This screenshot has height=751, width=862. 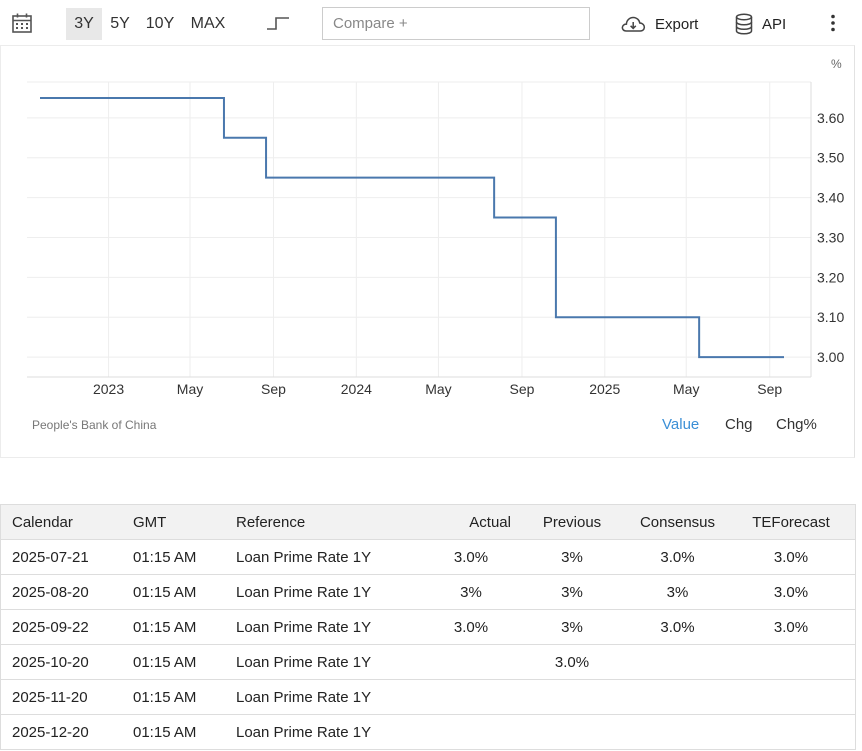 What do you see at coordinates (184, 522) in the screenshot?
I see `header-gmt: GMT` at bounding box center [184, 522].